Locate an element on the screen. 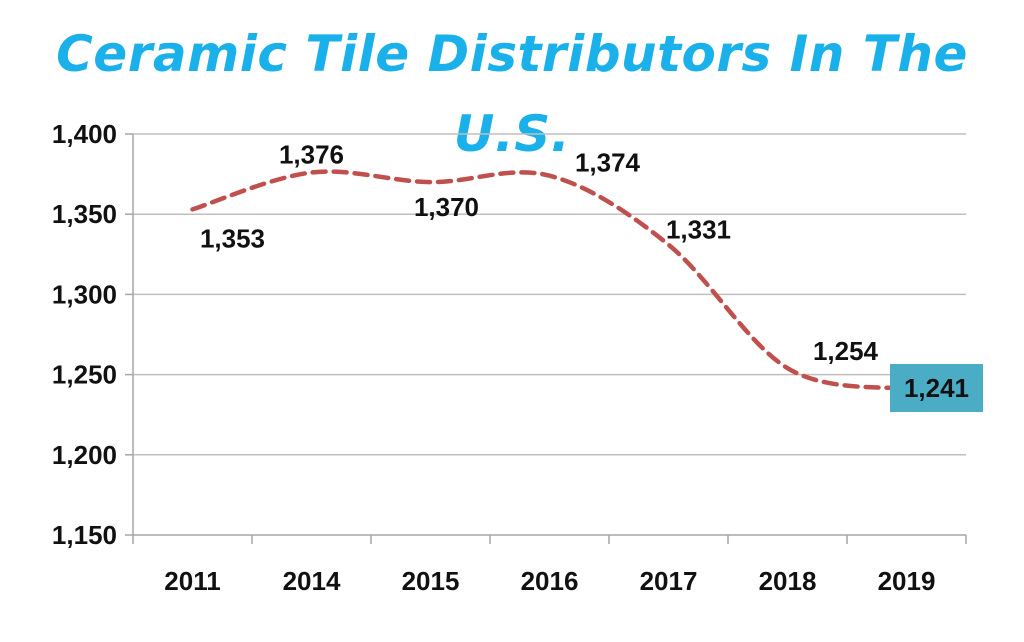  x-tick-label: 2019 is located at coordinates (907, 581).